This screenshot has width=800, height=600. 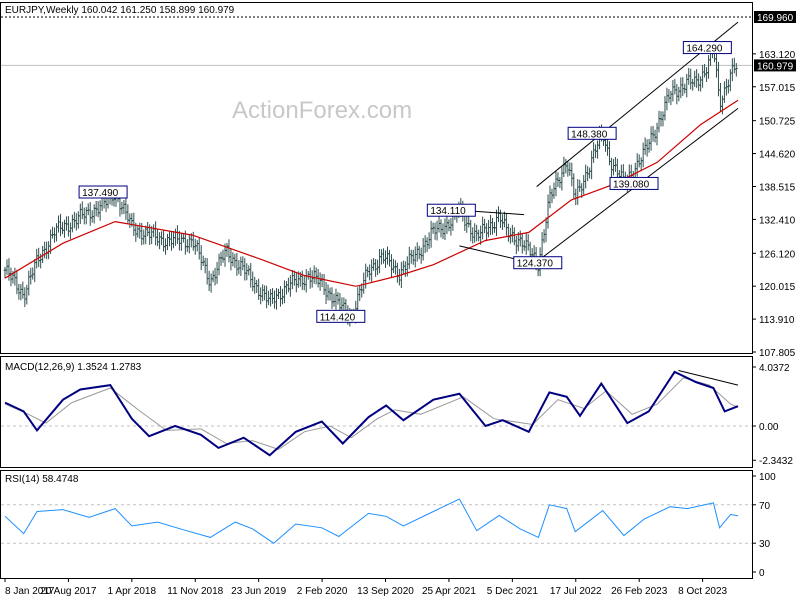 I want to click on rsi-tick-label: 0, so click(x=762, y=573).